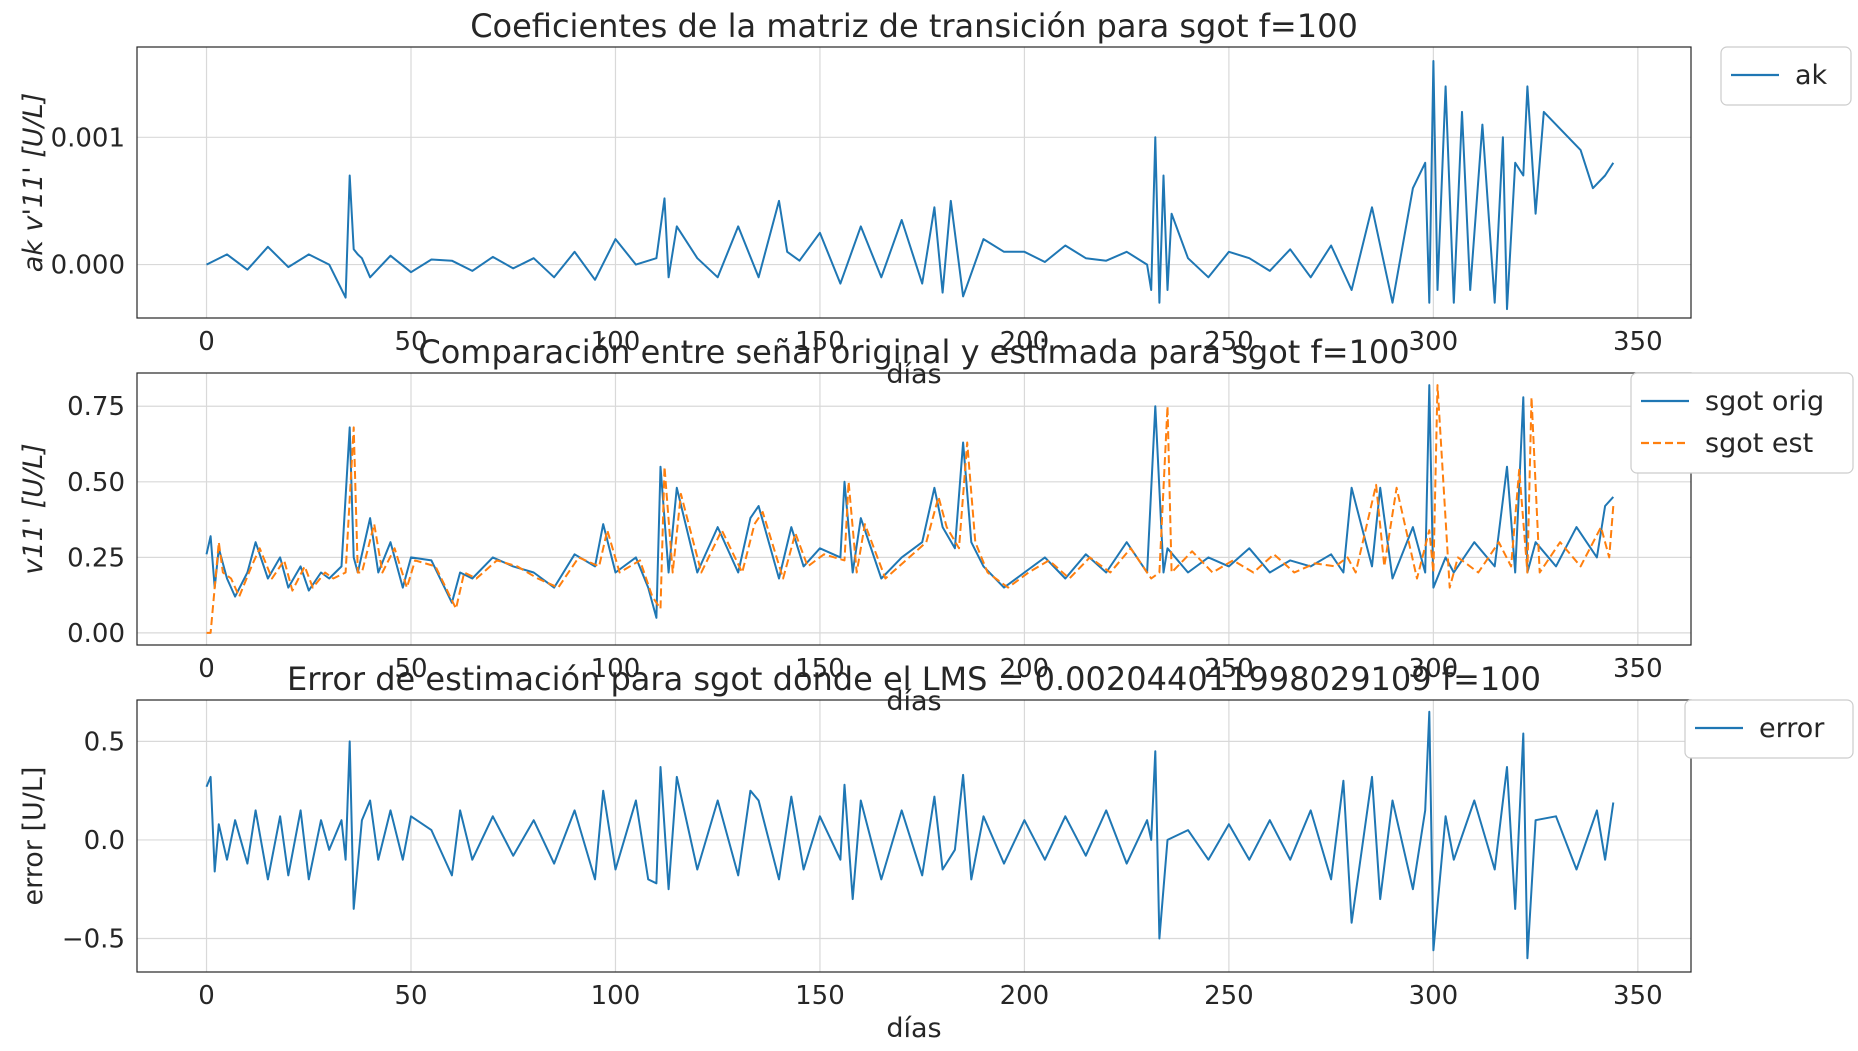 This screenshot has height=1051, width=1858. What do you see at coordinates (96, 483) in the screenshot?
I see `y-tick-label: 0.50` at bounding box center [96, 483].